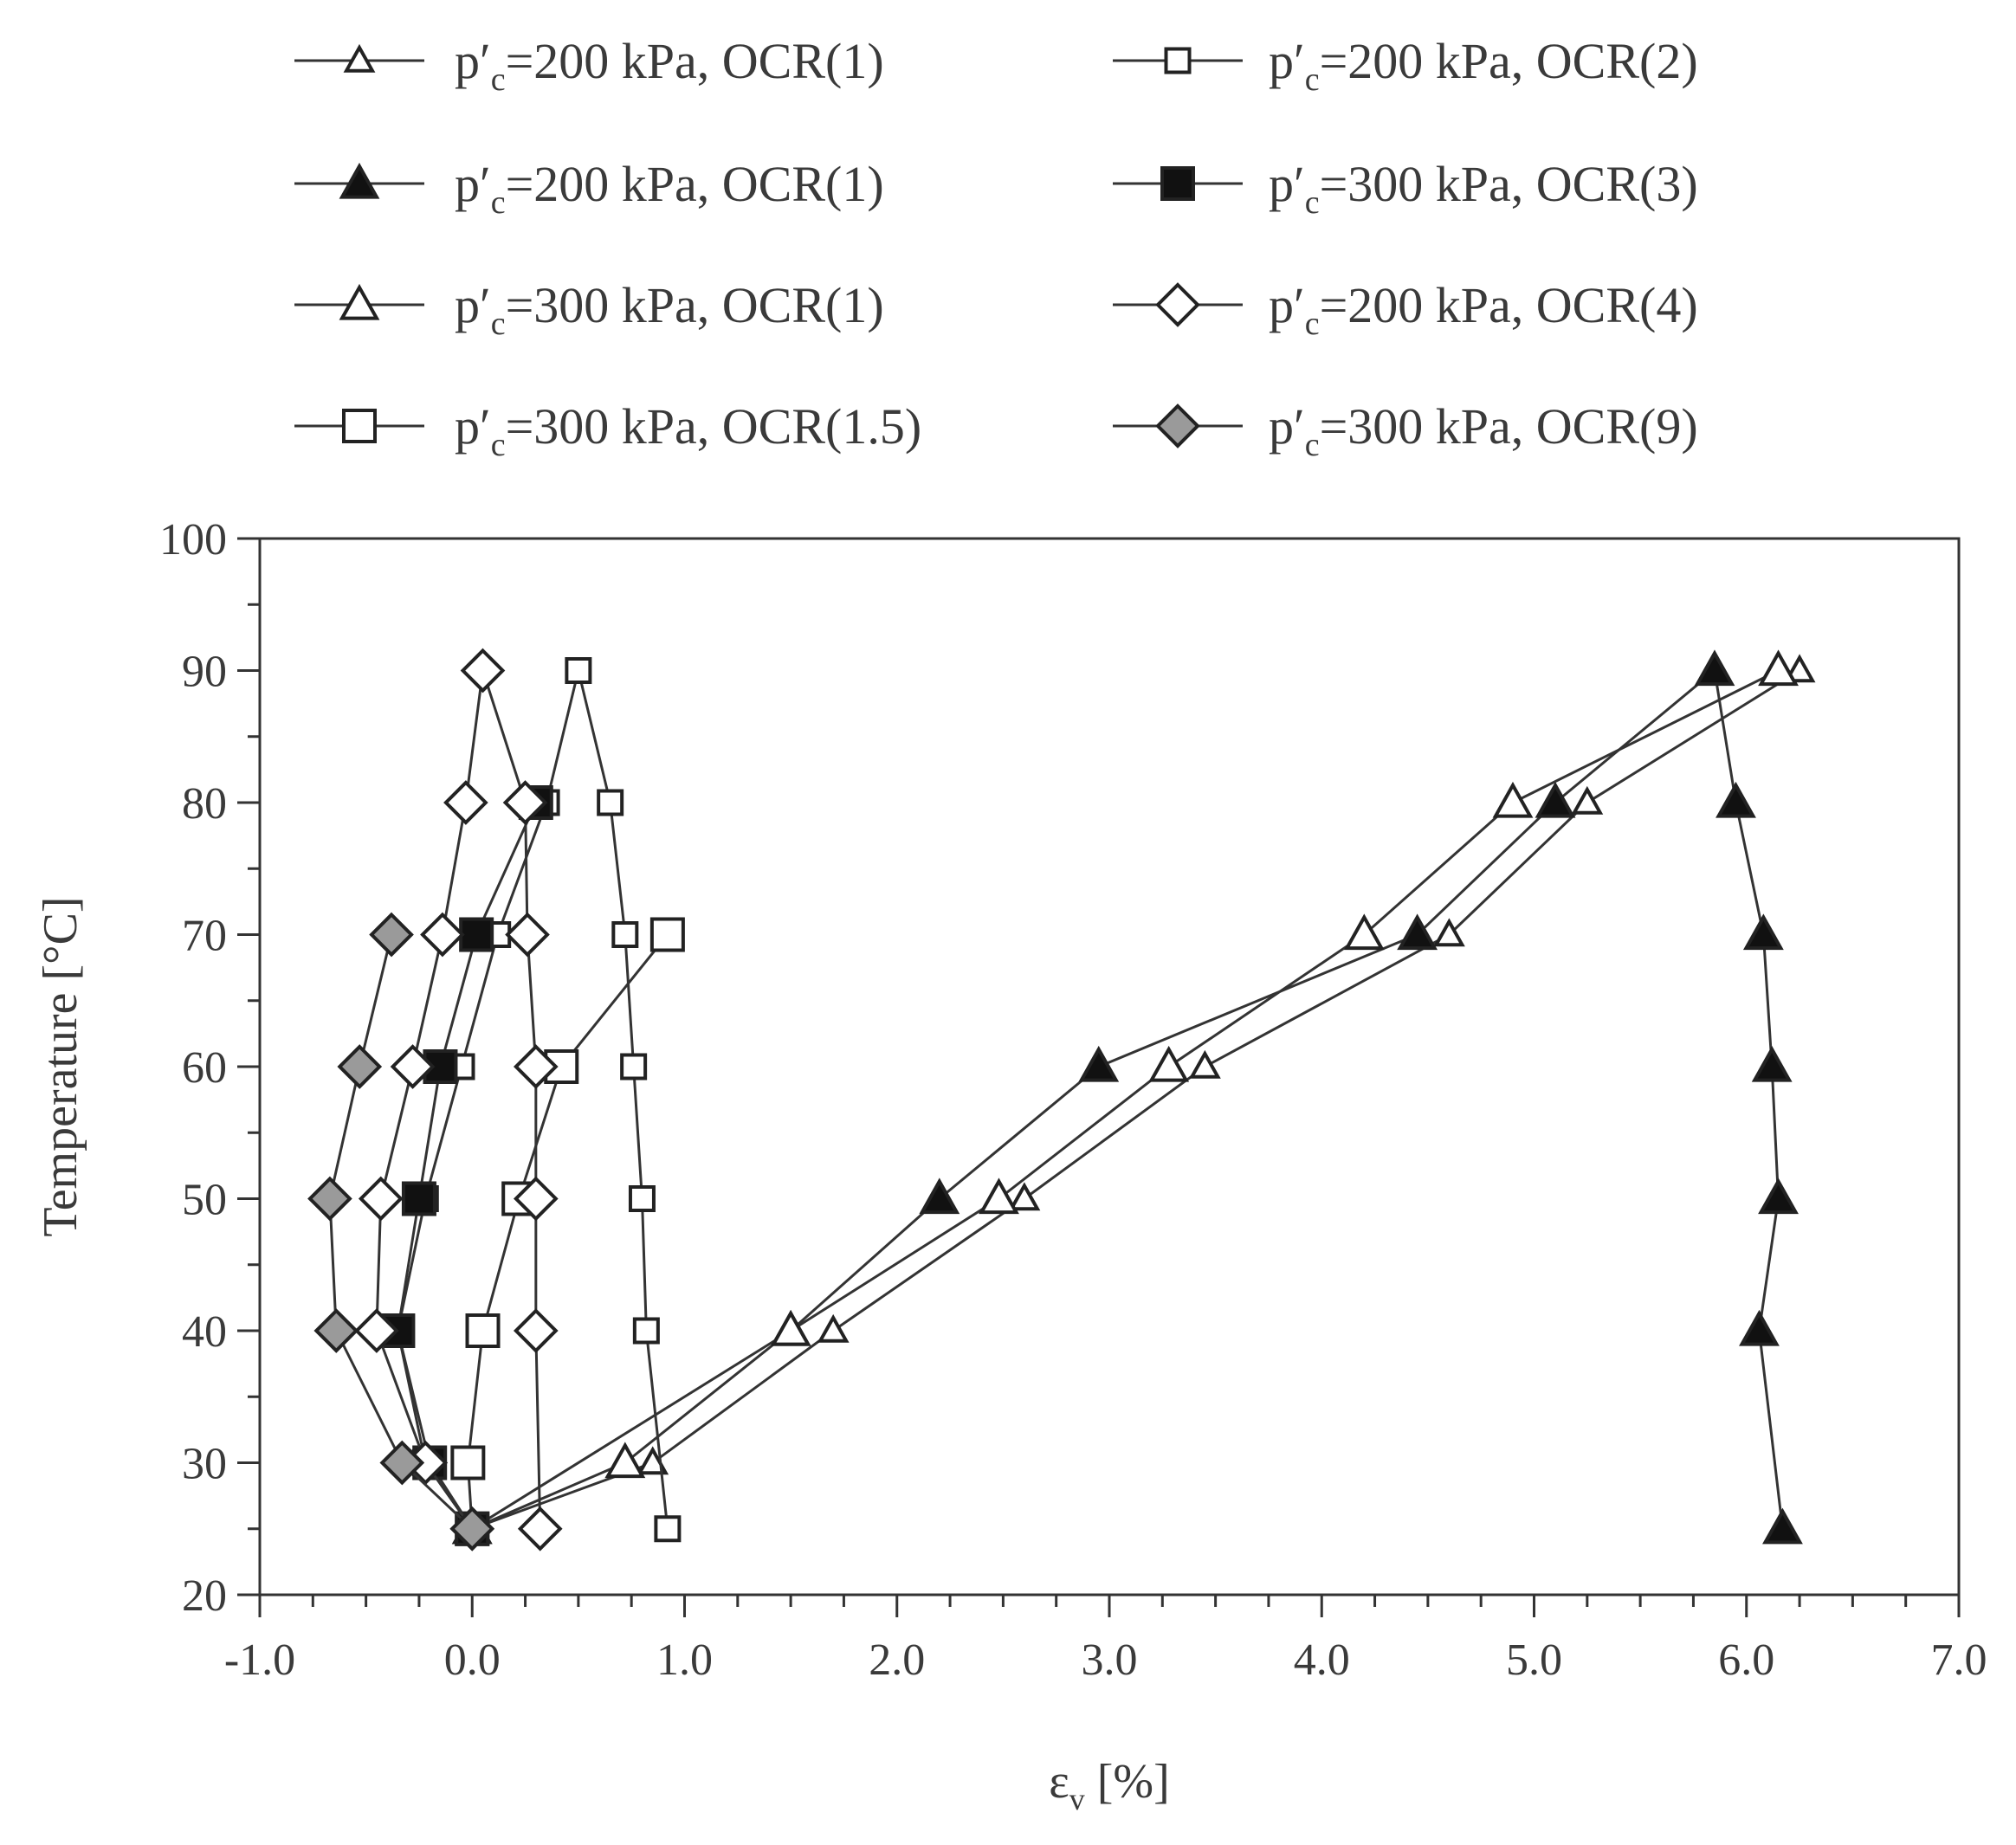 This screenshot has width=2016, height=1845. Describe the element at coordinates (204, 1332) in the screenshot. I see `y-tick-label: 40` at that location.